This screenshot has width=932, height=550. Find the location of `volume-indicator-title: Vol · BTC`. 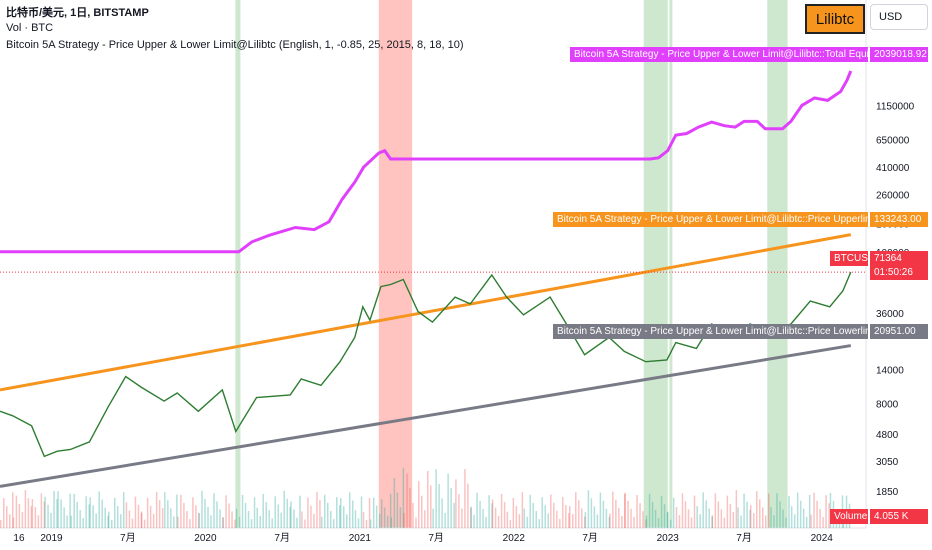

volume-indicator-title: Vol · BTC is located at coordinates (30, 28).